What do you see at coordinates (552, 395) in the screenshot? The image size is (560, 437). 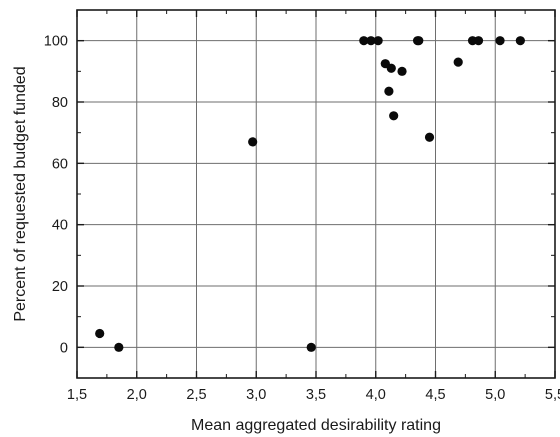 I see `x-tick-label: 5,5` at bounding box center [552, 395].